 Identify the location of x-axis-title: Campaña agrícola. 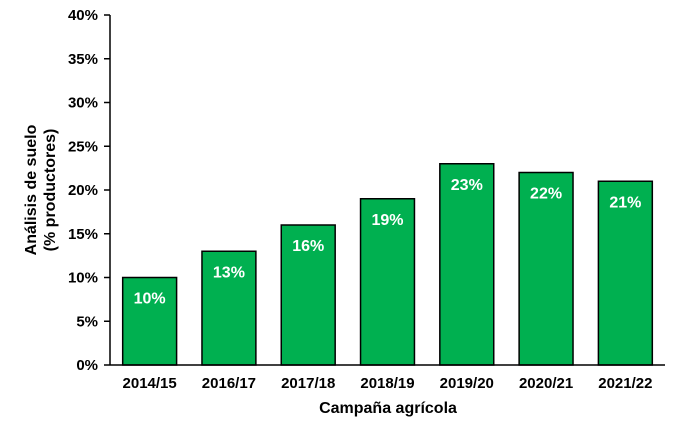
(388, 408).